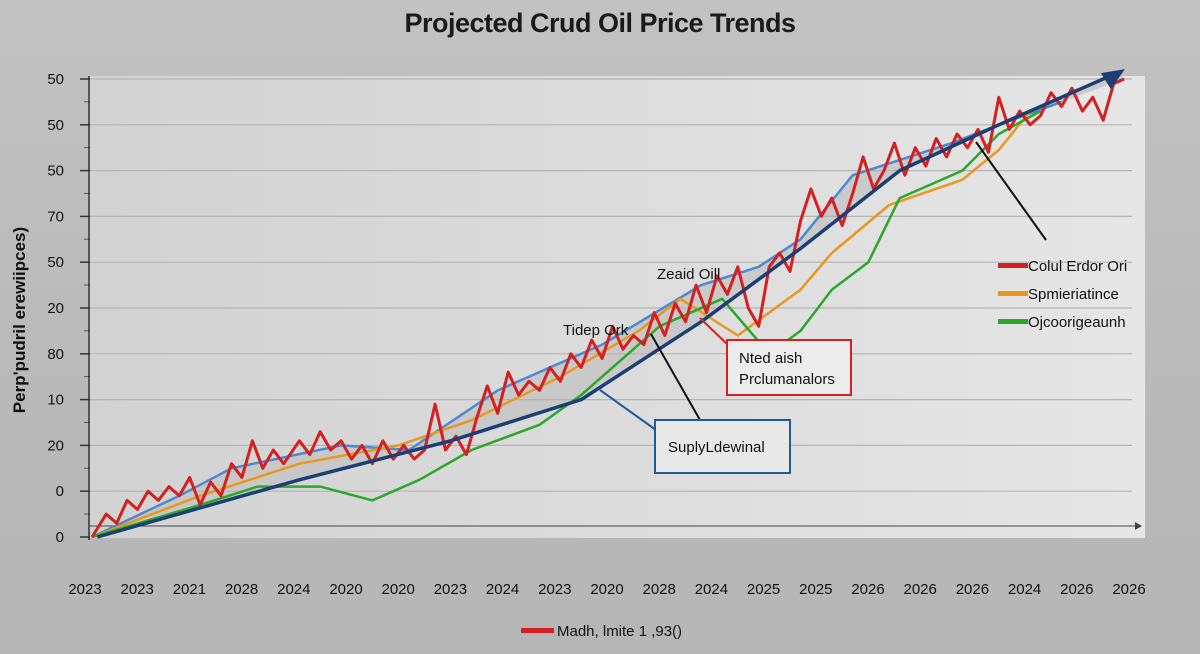  Describe the element at coordinates (787, 379) in the screenshot. I see `annotation-text: Prclumanalors` at that location.